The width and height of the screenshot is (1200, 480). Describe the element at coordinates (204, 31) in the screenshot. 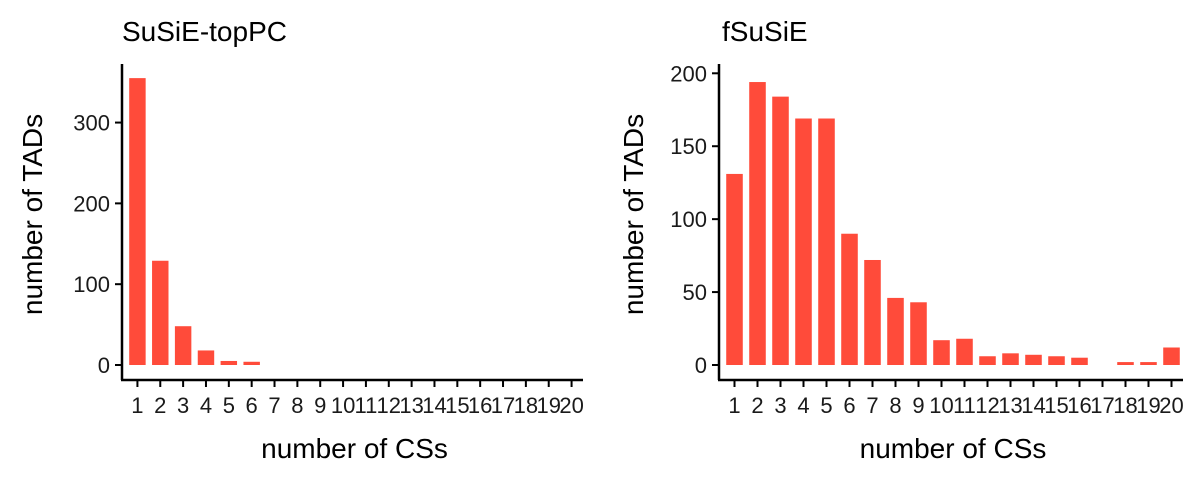

I see `panel-title: SuSiE-topPC` at that location.